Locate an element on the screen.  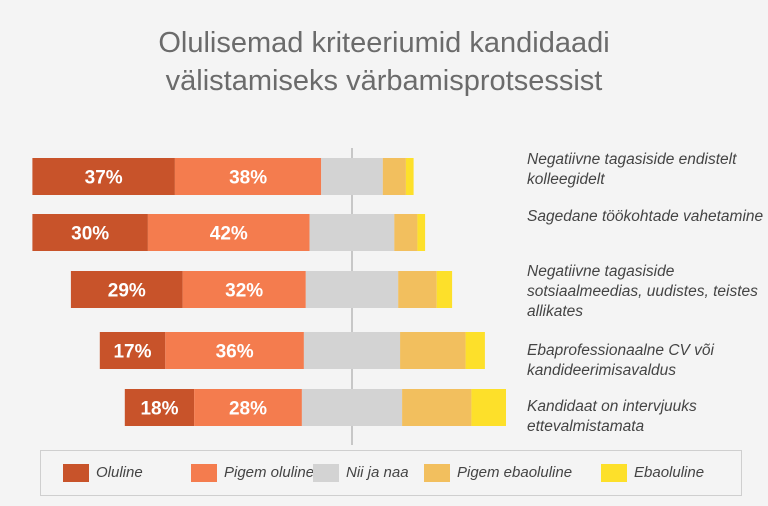
legend-label-pigem-oluline: Pigem oluline is located at coordinates (269, 472).